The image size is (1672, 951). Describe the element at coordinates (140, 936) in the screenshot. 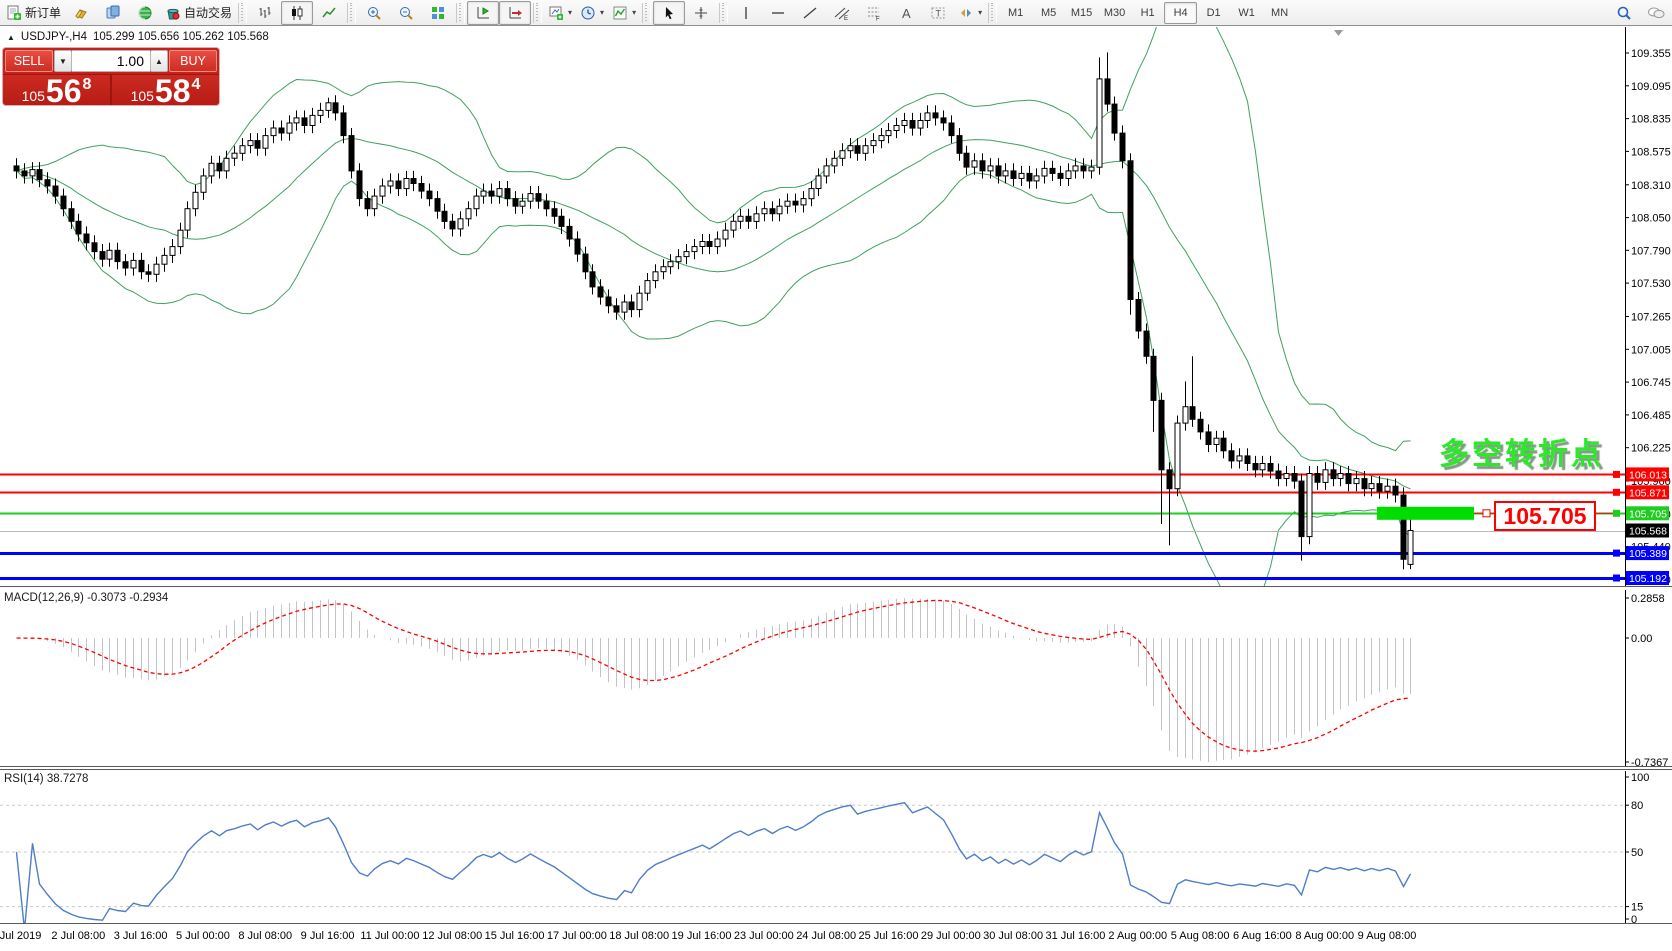

I see `time-label: 3 Jul 16:00` at that location.